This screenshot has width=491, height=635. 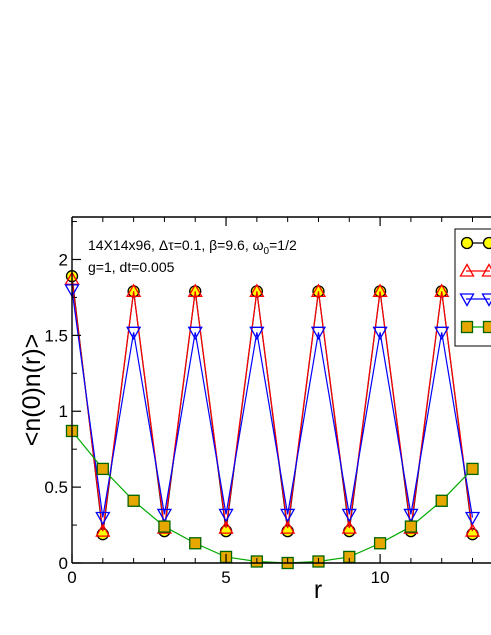 What do you see at coordinates (63, 259) in the screenshot?
I see `y-tick-label: 2` at bounding box center [63, 259].